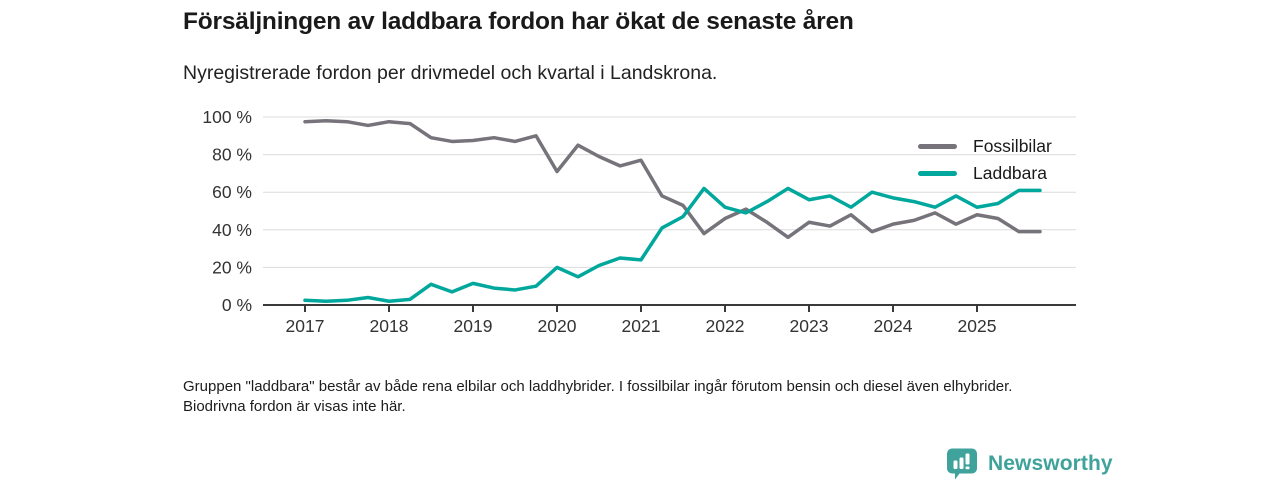 This screenshot has width=1280, height=480. I want to click on series-line-laddbara, so click(672, 244).